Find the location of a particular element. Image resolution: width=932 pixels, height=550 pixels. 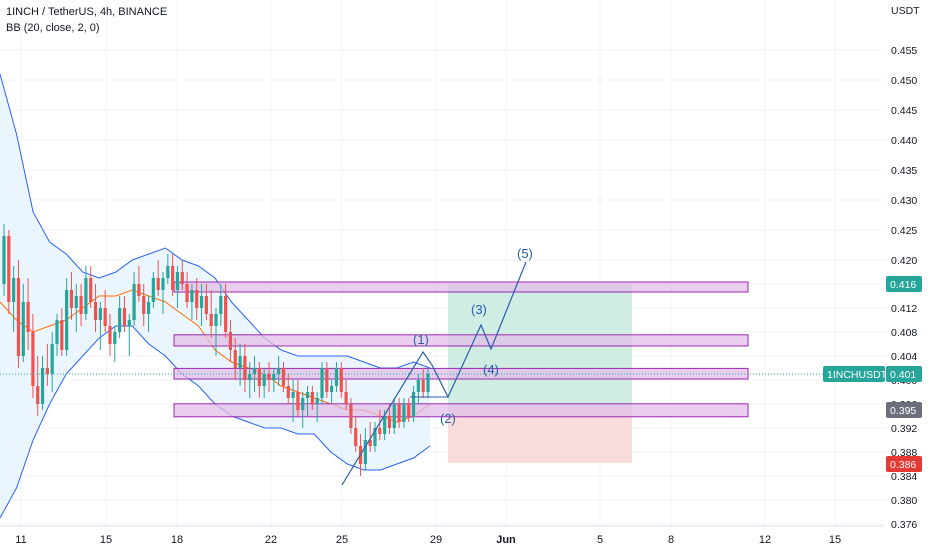

price-tick-label: 0.435 is located at coordinates (904, 171).